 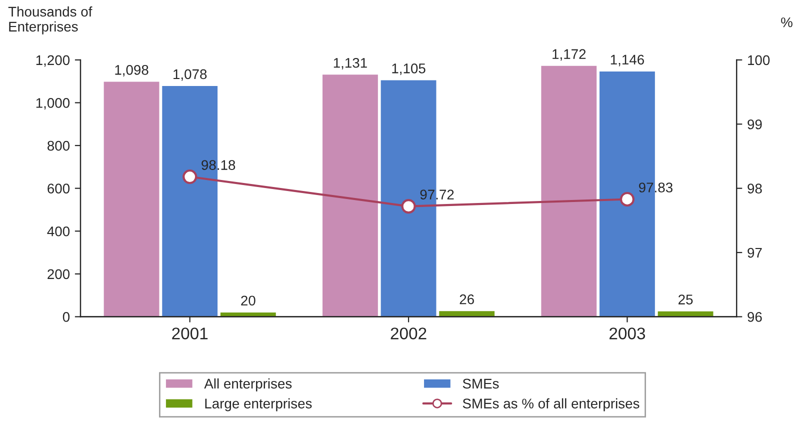 What do you see at coordinates (755, 317) in the screenshot?
I see `y2-tick-label: 96` at bounding box center [755, 317].